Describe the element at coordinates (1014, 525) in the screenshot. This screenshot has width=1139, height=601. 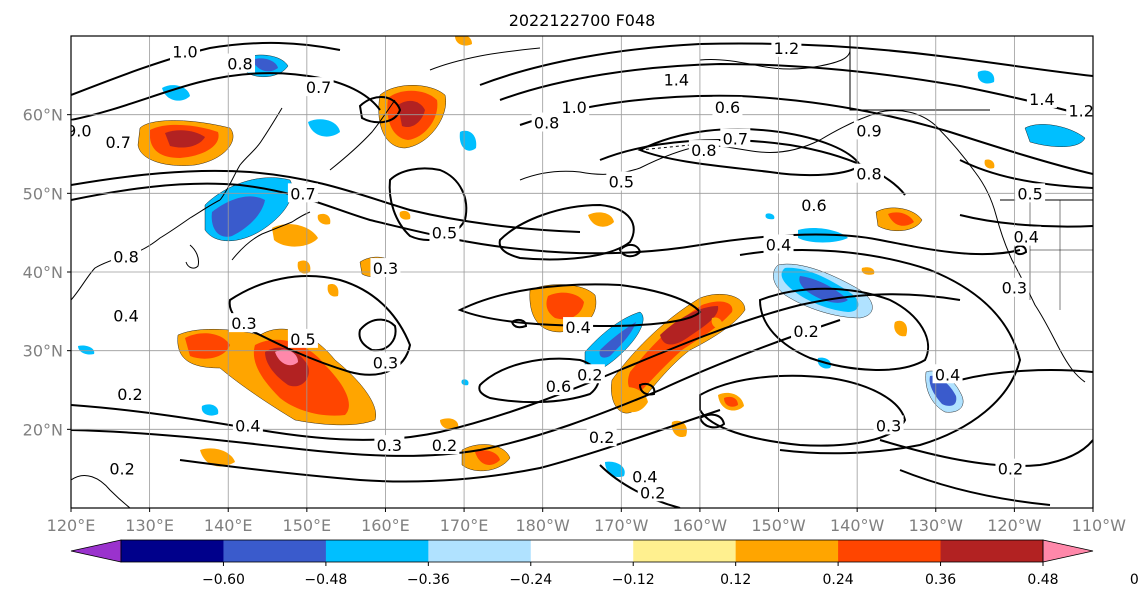
I see `longitude-tick-label: 120°W` at that location.